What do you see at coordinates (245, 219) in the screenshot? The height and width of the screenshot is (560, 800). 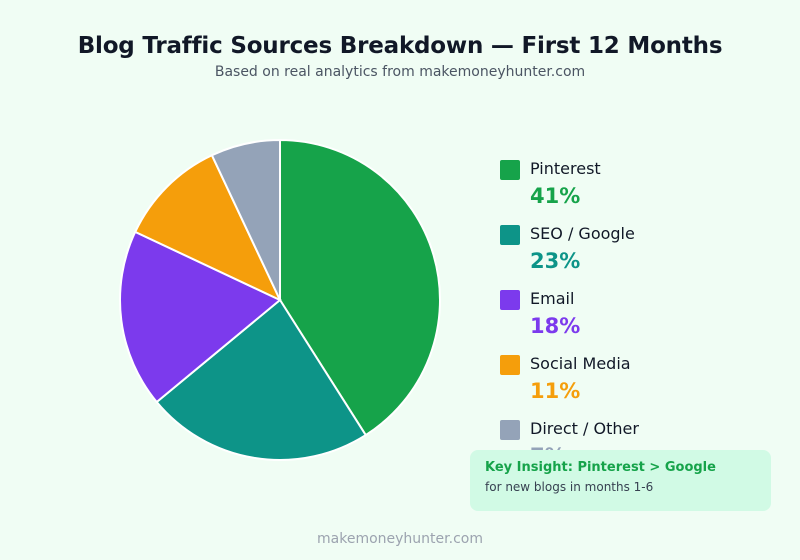 I see `pie-slice-direct-other` at bounding box center [245, 219].